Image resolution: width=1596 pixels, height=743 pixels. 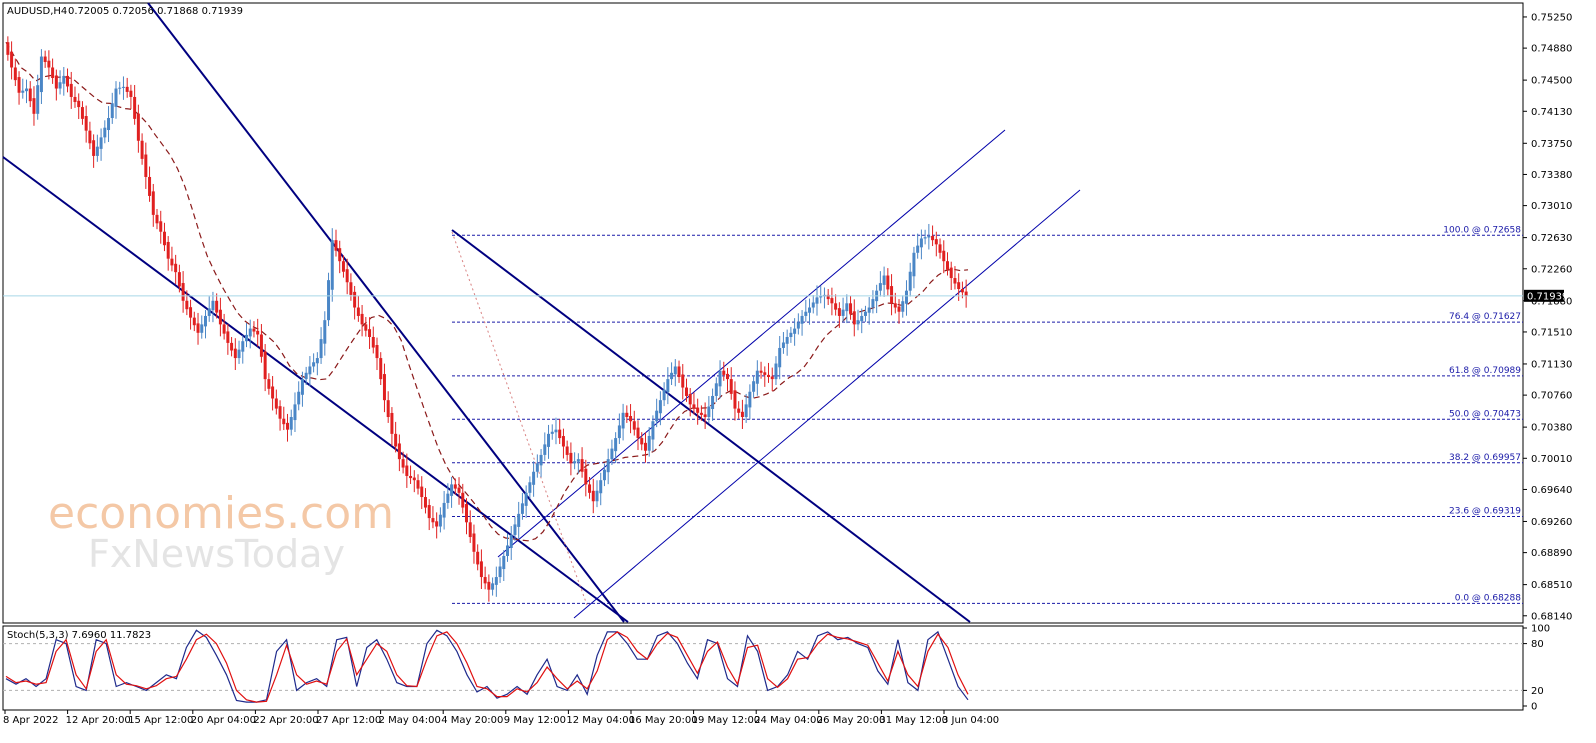 What do you see at coordinates (216, 554) in the screenshot?
I see `watermark-fxnewstoday: FxNewsToday` at bounding box center [216, 554].